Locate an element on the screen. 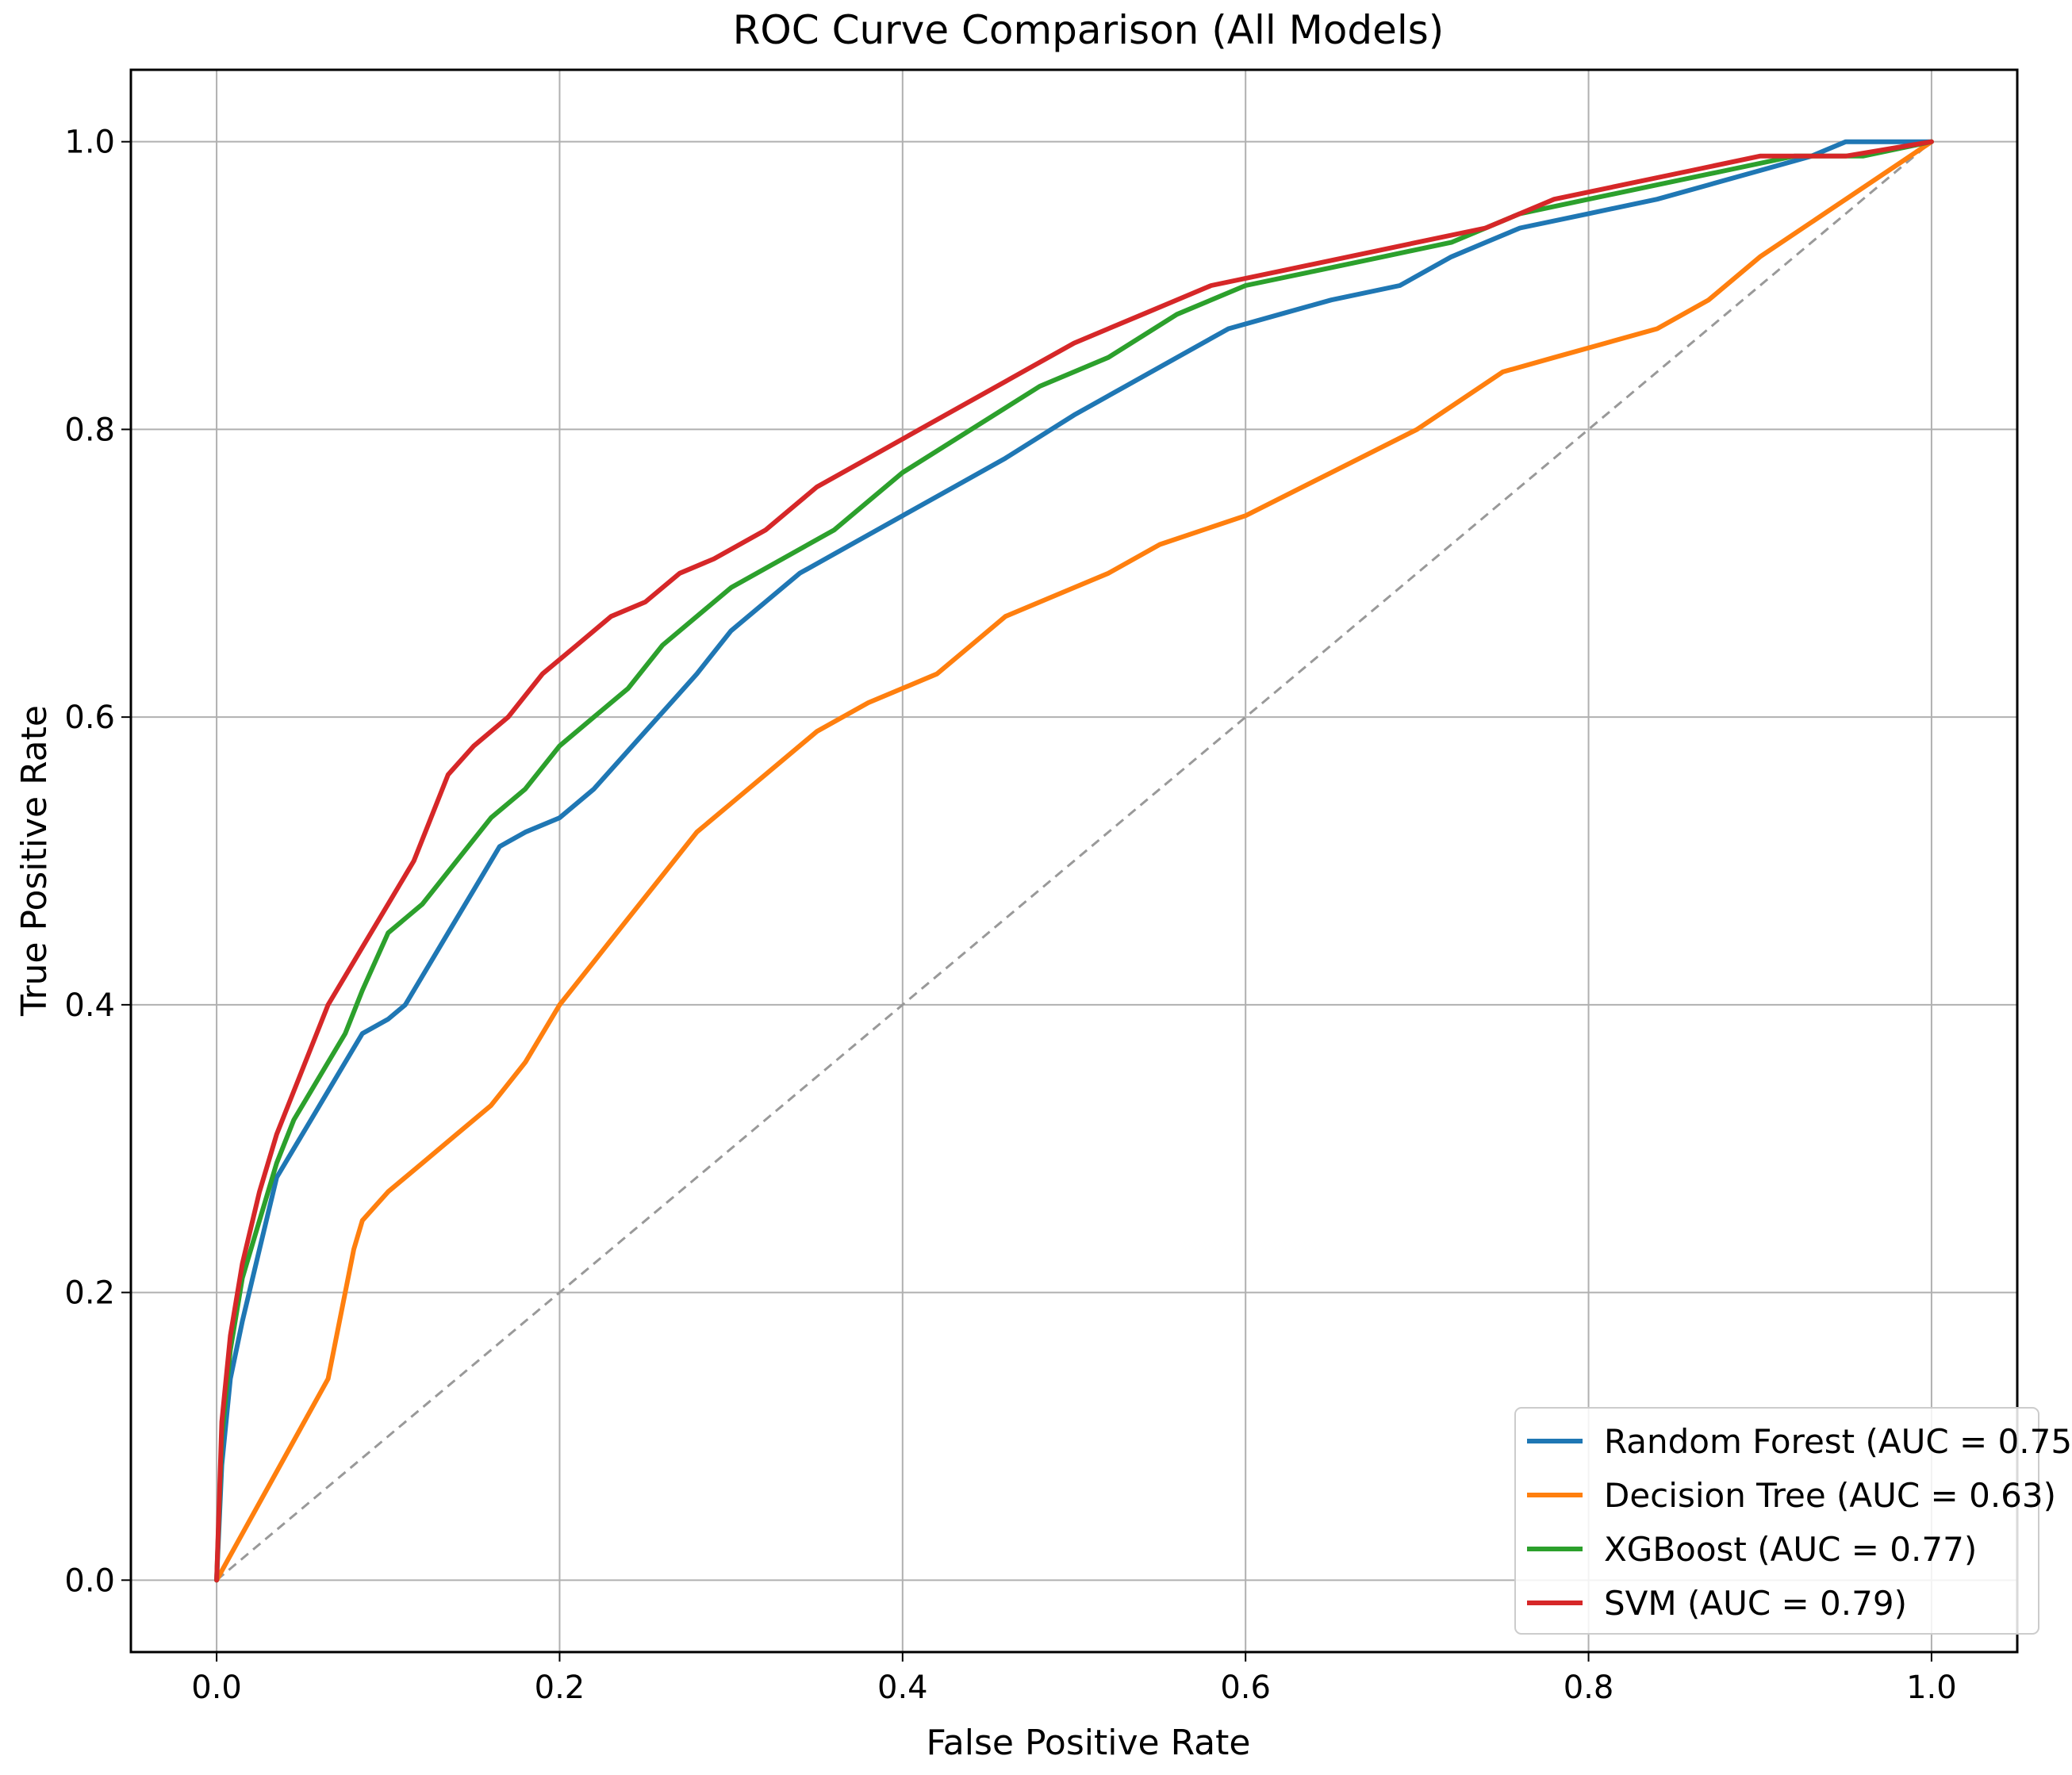 Image resolution: width=2072 pixels, height=1775 pixels. y-tick-label: 0.4 is located at coordinates (89, 1005).